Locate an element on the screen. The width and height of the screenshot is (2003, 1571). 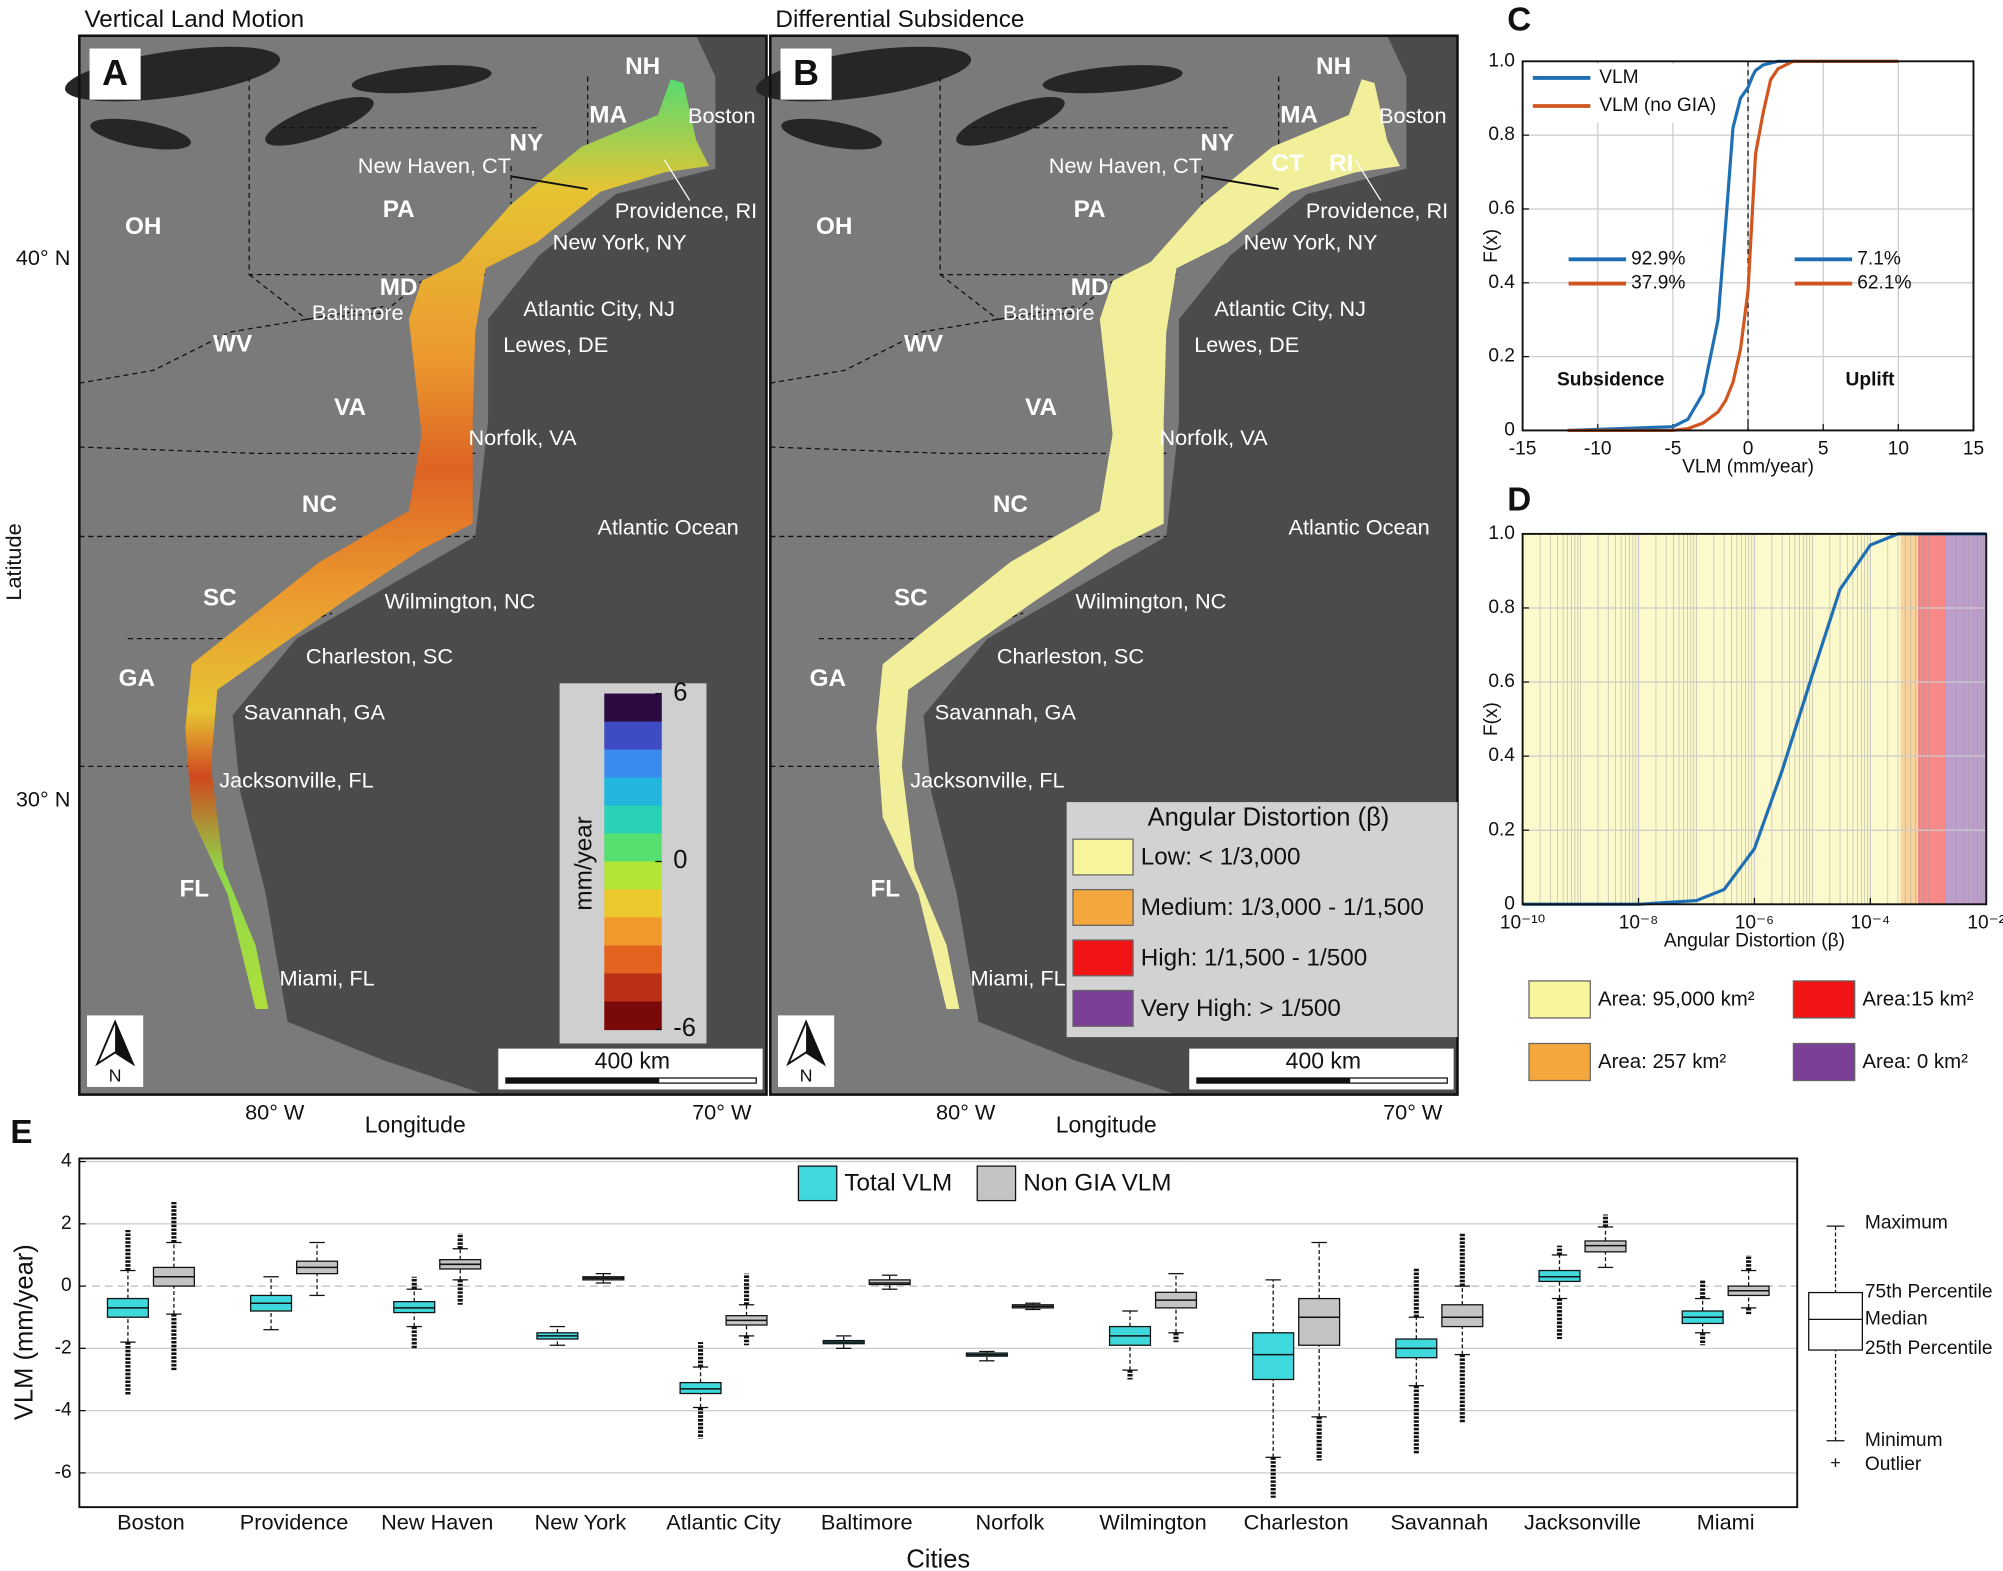
x-tick-label: 10 is located at coordinates (1898, 449).